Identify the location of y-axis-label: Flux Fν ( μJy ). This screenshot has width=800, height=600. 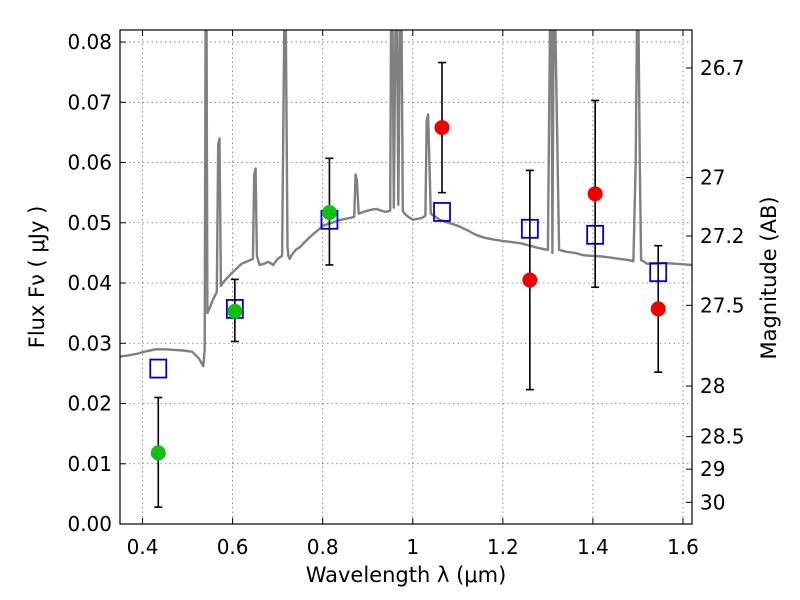
(37, 277).